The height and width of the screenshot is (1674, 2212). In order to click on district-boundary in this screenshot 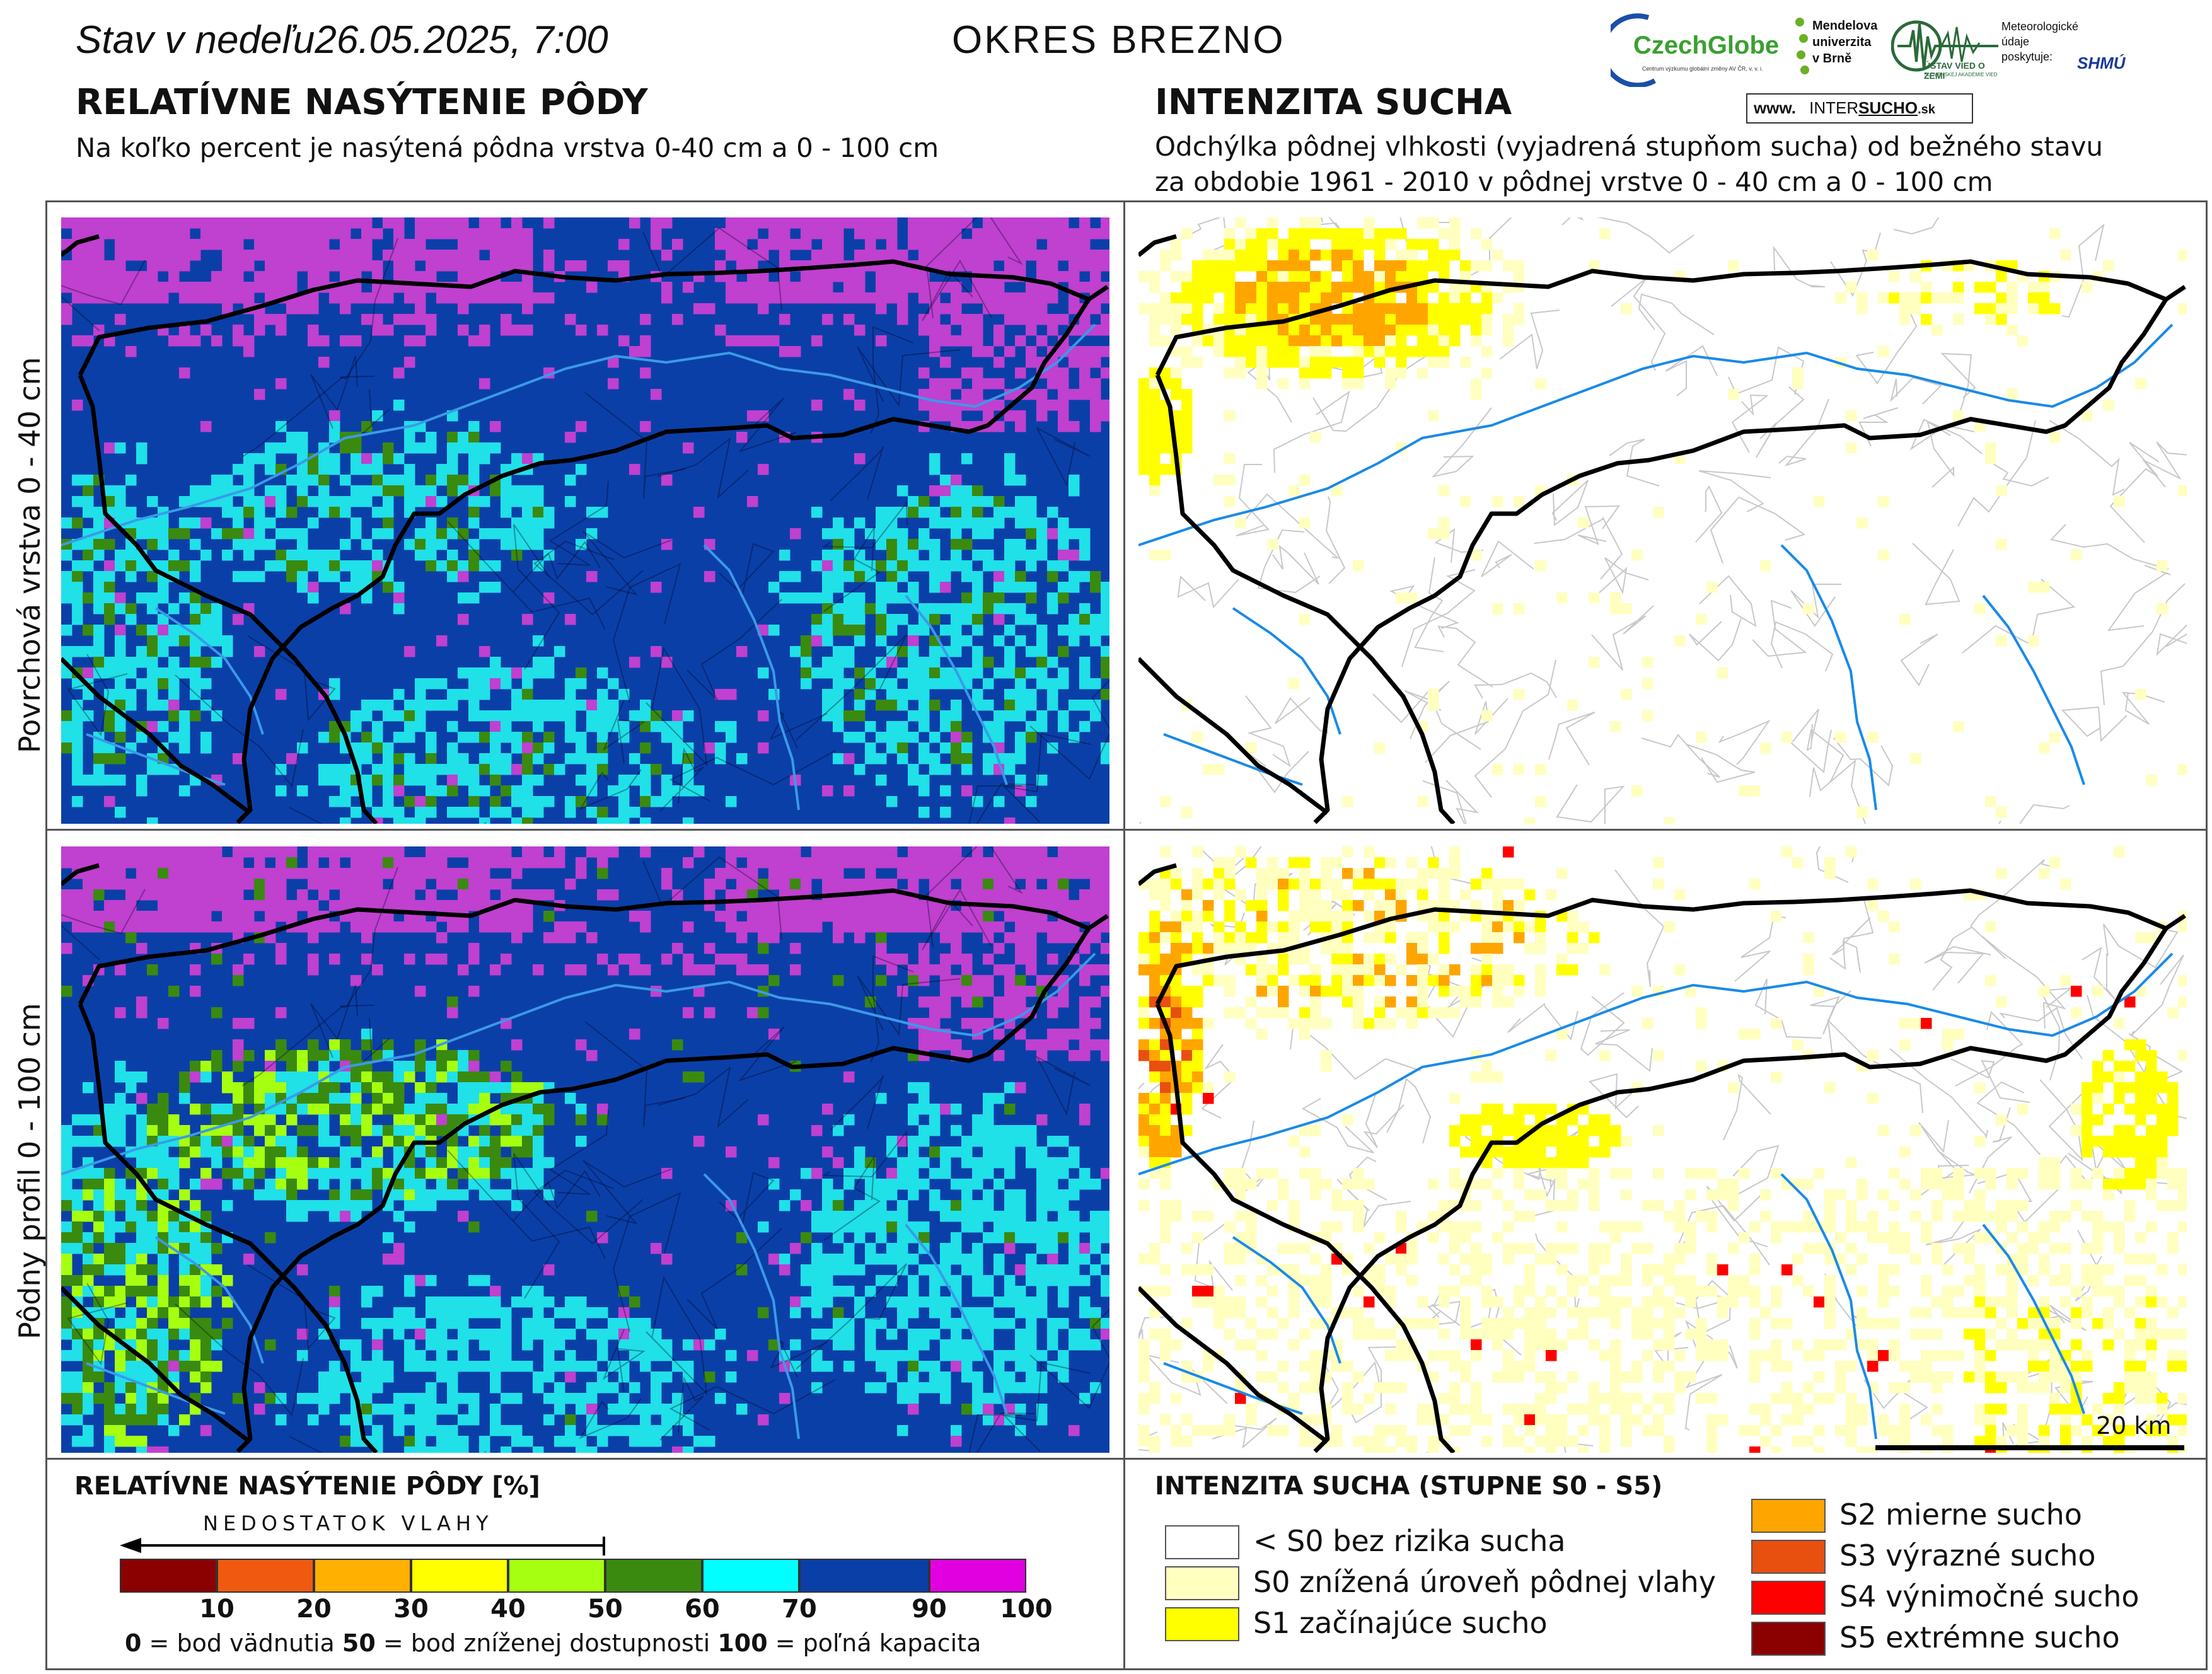, I will do `click(635, 1074)`.